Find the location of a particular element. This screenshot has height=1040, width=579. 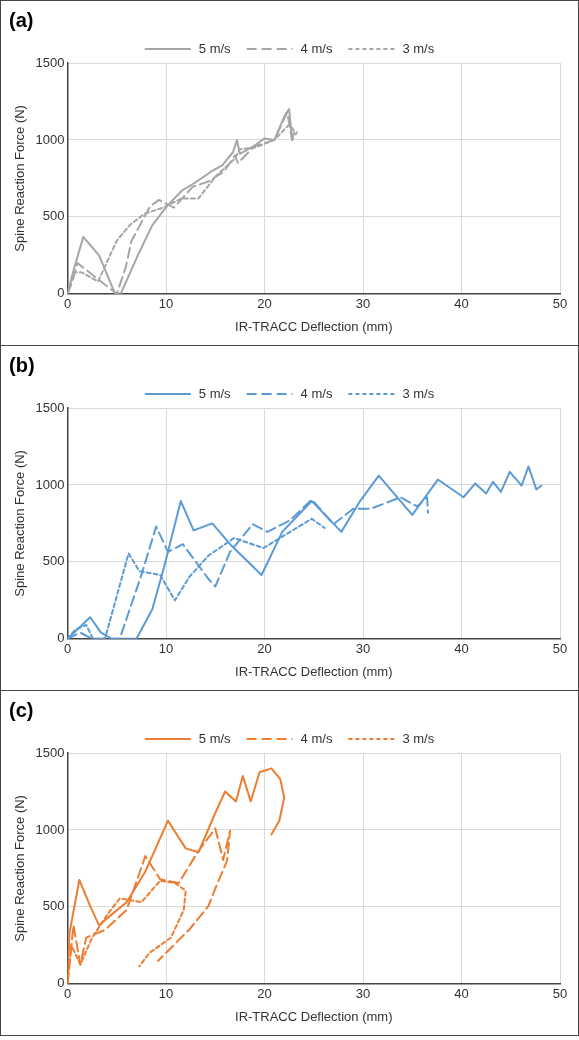

chart-title: (b) is located at coordinates (22, 364).